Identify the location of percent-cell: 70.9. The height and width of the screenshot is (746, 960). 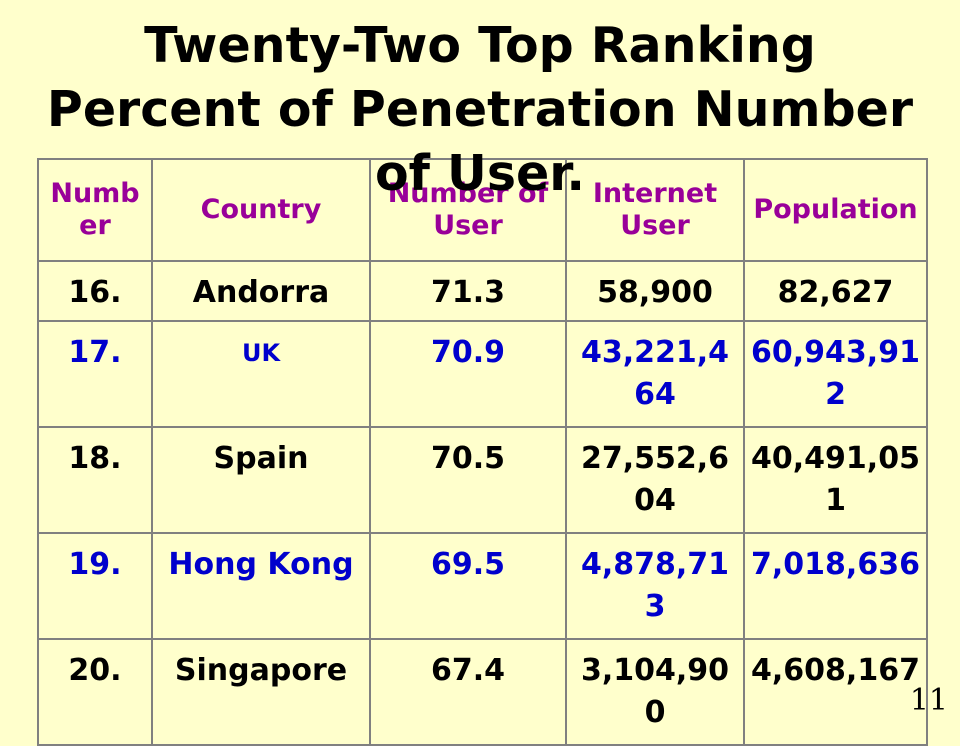
(468, 374).